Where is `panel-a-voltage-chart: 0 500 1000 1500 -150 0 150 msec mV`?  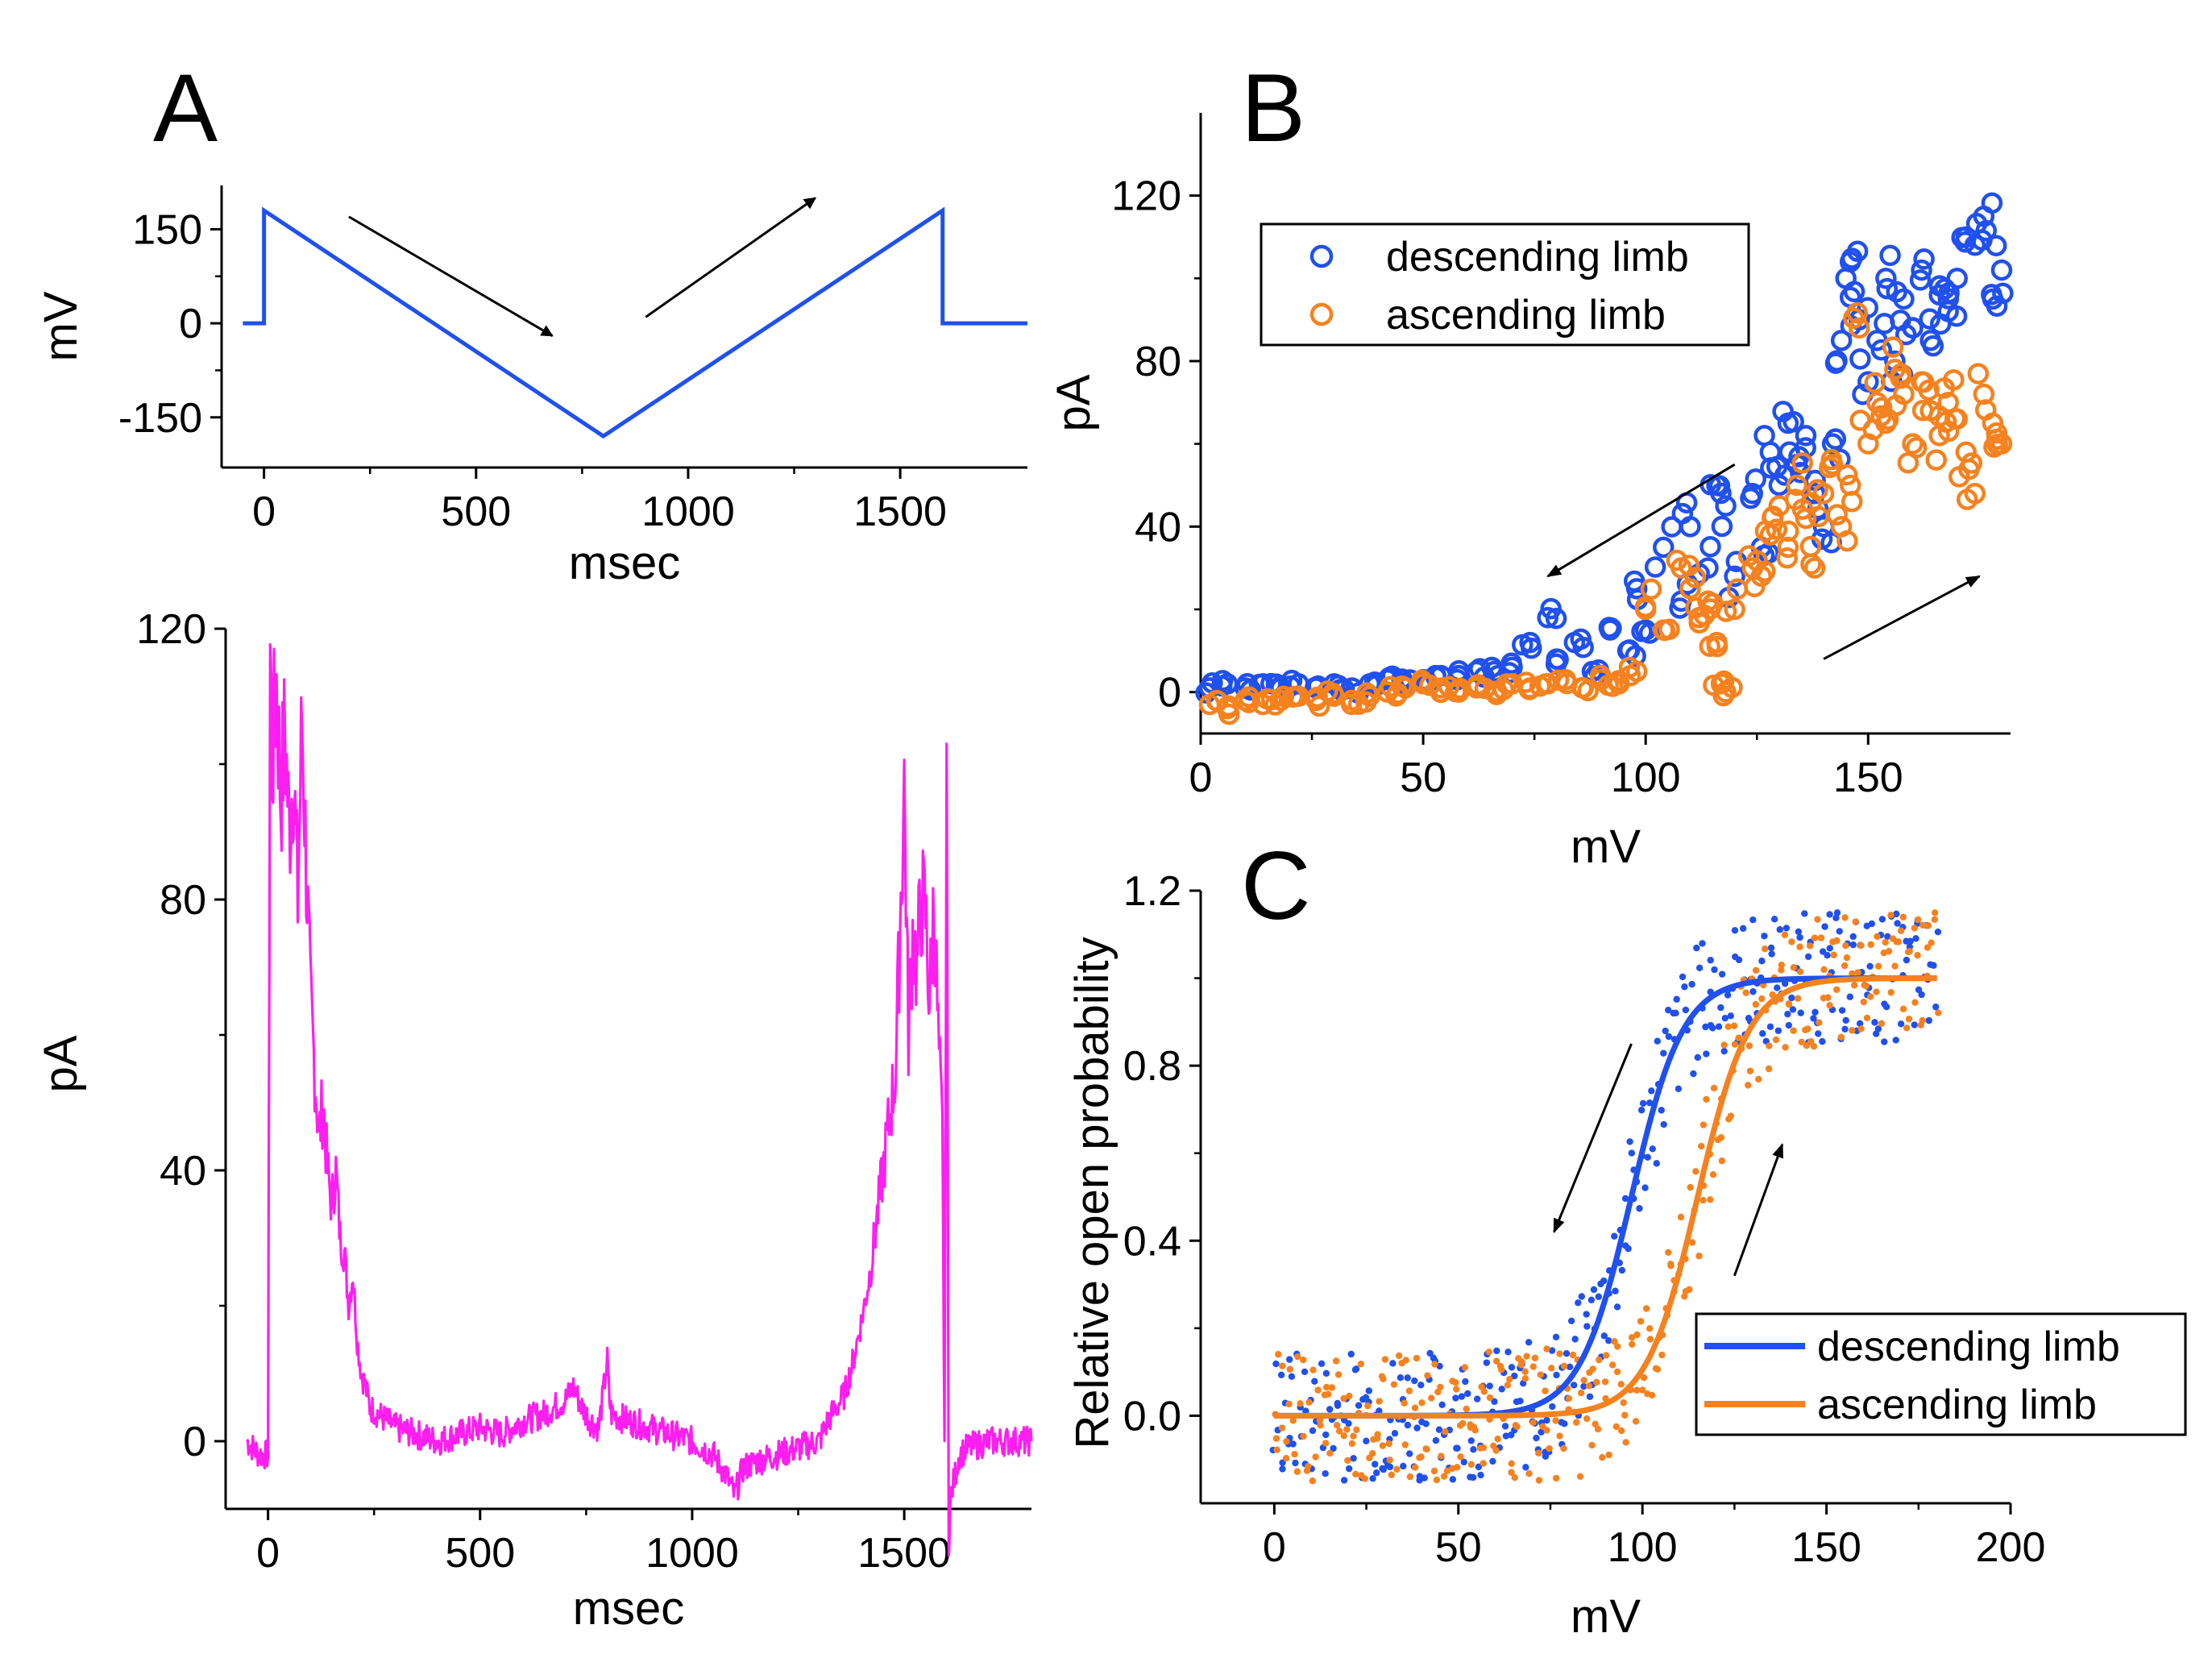
panel-a-voltage-chart: 0 500 1000 1500 -150 0 150 msec mV is located at coordinates (531, 387).